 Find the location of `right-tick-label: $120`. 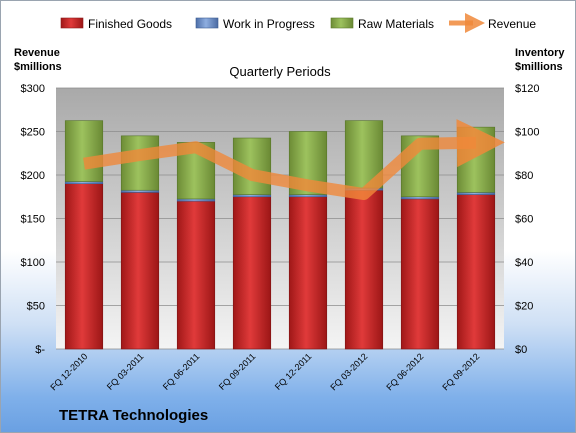

right-tick-label: $120 is located at coordinates (527, 89).